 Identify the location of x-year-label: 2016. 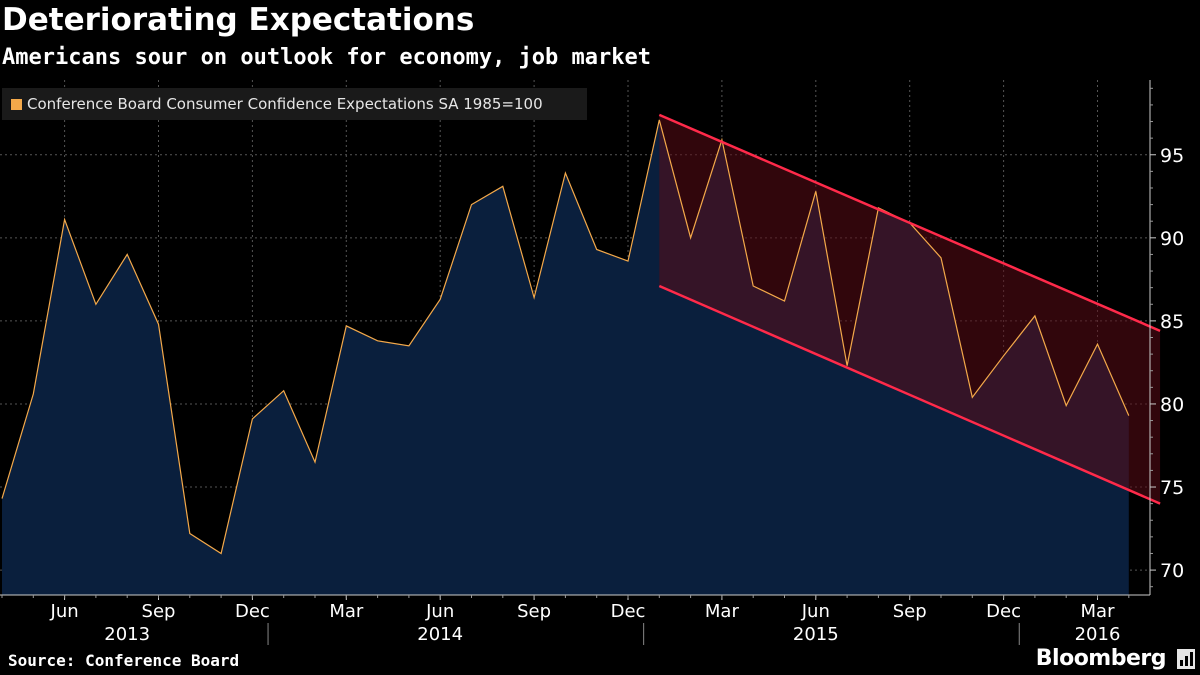
(1098, 634).